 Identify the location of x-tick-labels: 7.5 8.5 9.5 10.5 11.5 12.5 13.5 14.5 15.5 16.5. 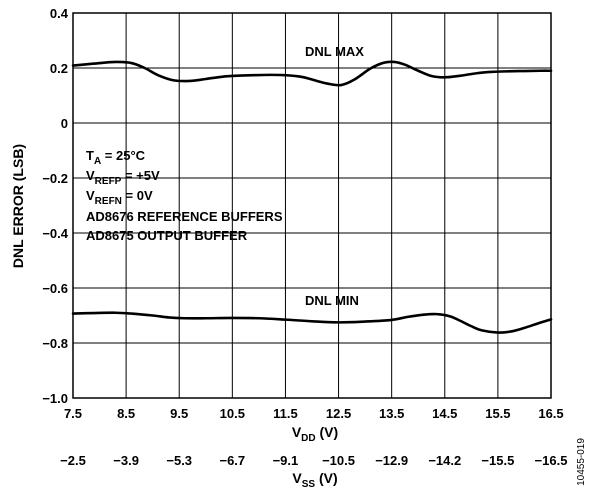
(314, 413).